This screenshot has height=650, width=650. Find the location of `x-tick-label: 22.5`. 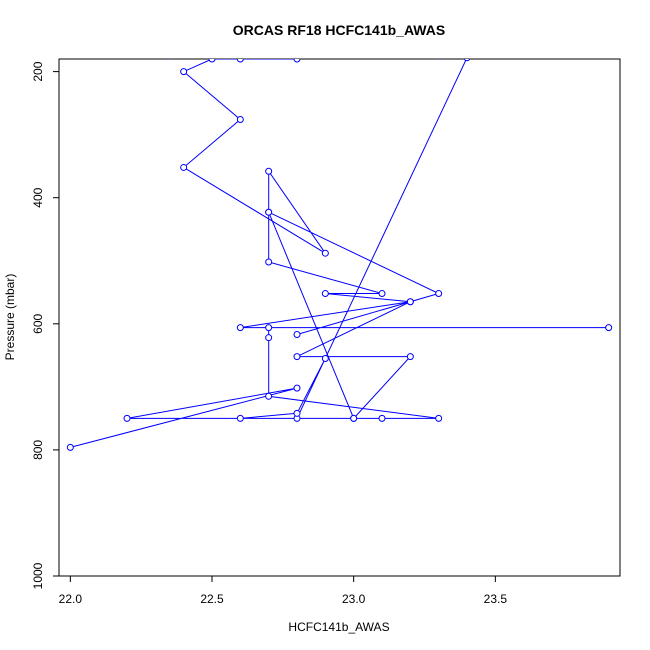

x-tick-label: 22.5 is located at coordinates (212, 599).